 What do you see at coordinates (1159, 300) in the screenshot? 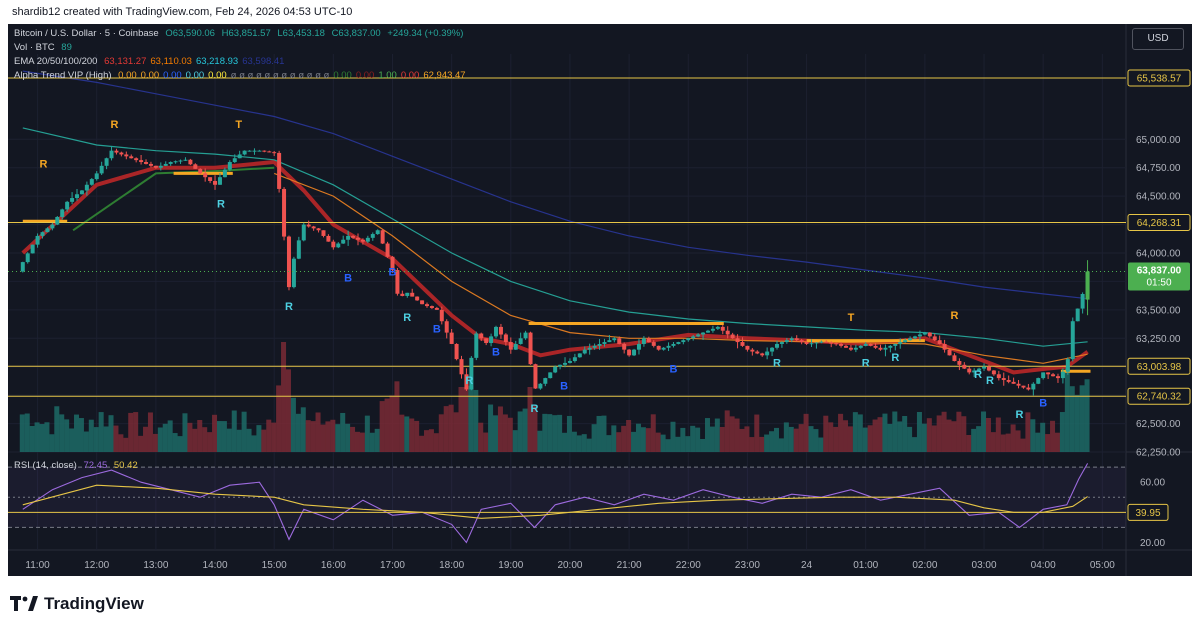
I see `price-axis` at bounding box center [1159, 300].